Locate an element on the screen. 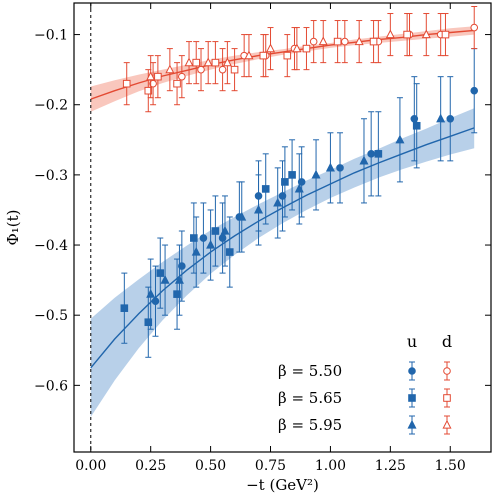 The image size is (500, 498). data-point-d-5.65-0 is located at coordinates (126, 84).